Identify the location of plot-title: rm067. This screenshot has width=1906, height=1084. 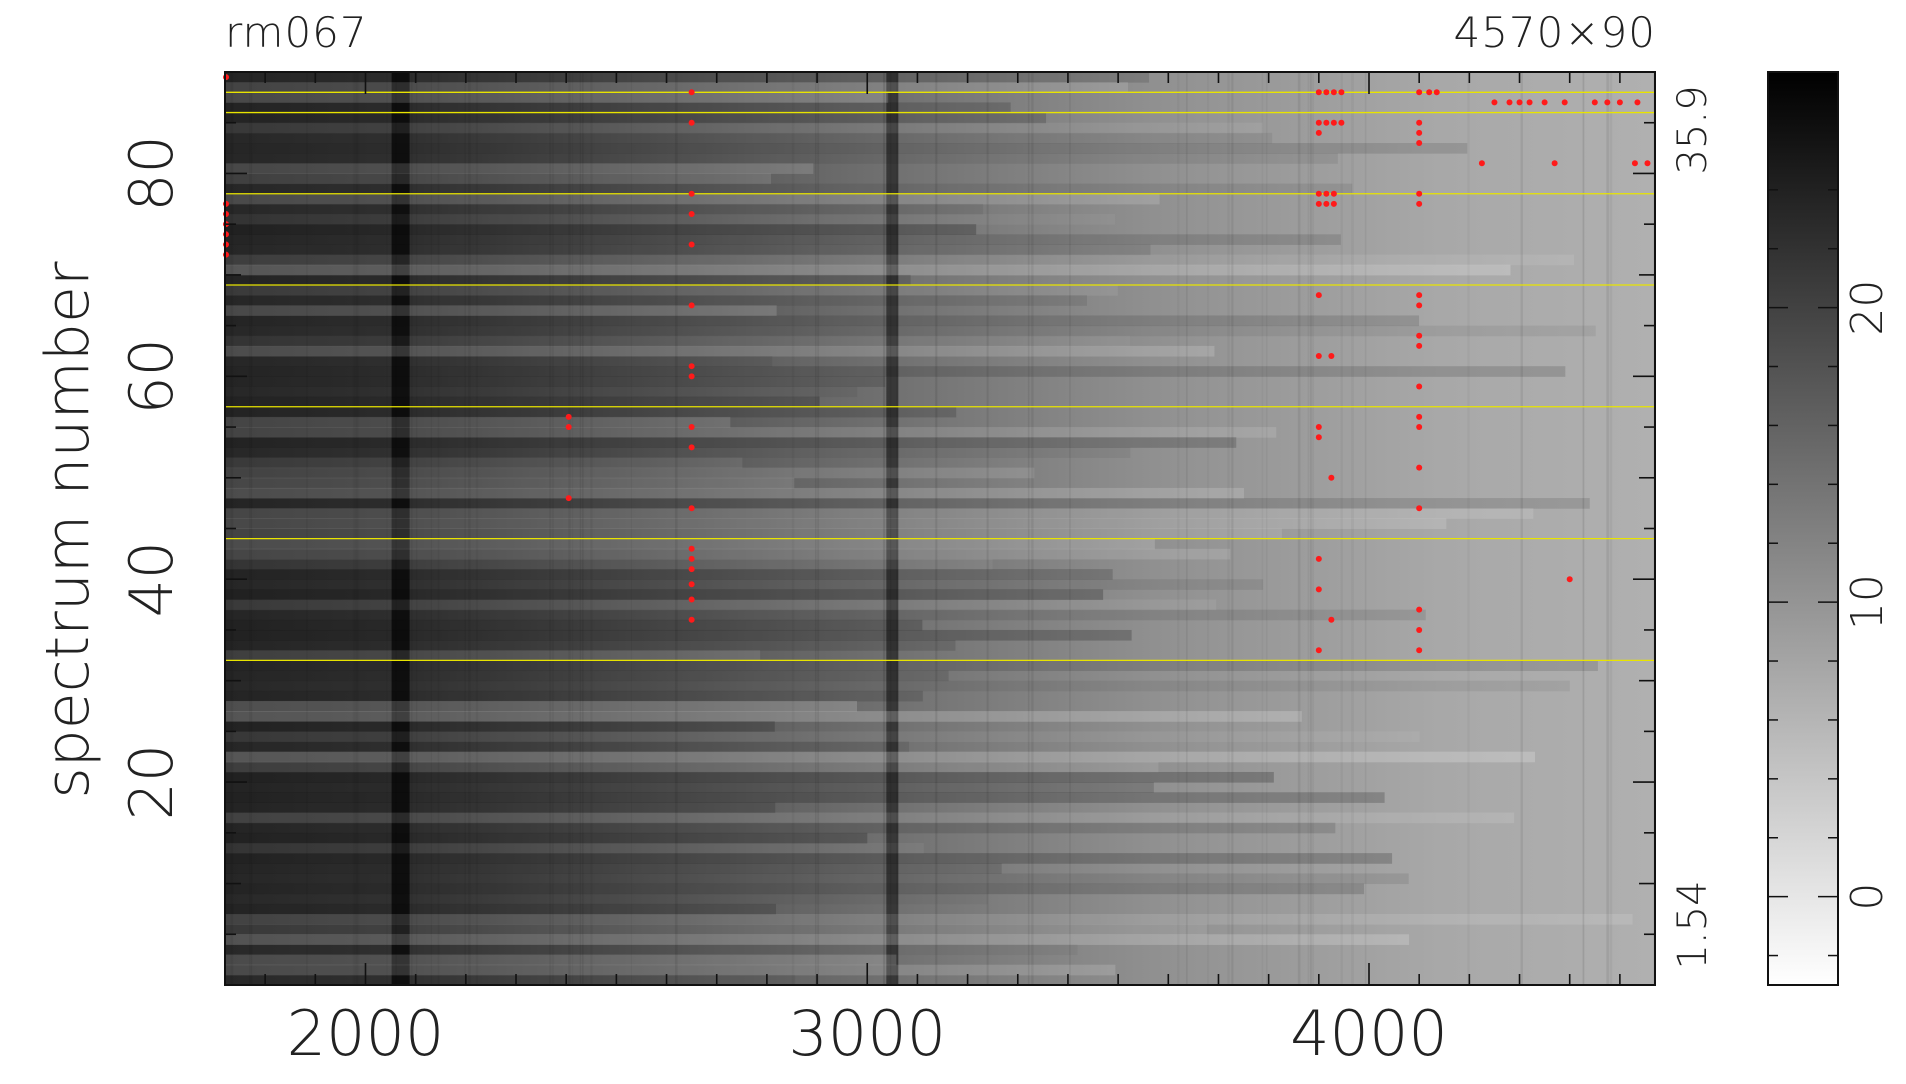
(296, 32).